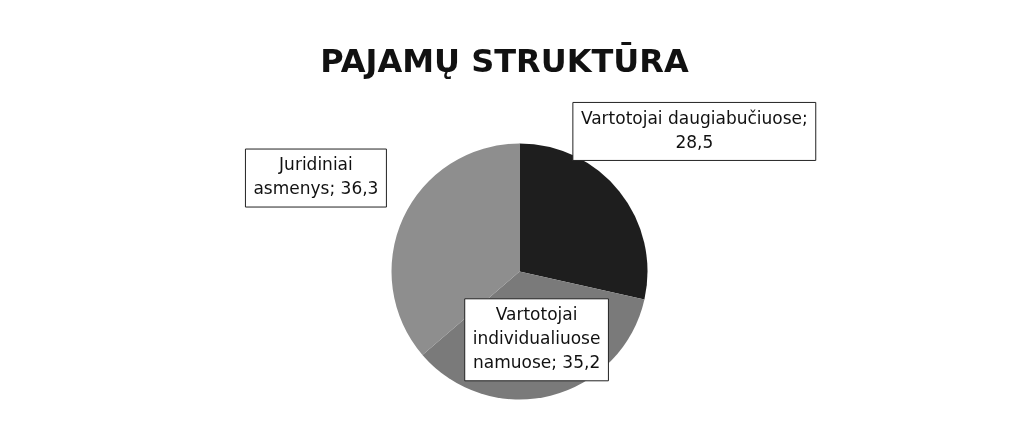  What do you see at coordinates (504, 61) in the screenshot?
I see `chart-title: PAJAMŲ STRUKTŪRA` at bounding box center [504, 61].